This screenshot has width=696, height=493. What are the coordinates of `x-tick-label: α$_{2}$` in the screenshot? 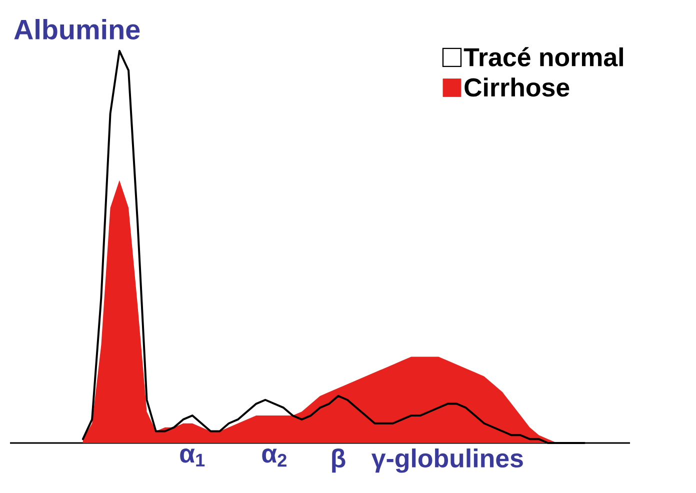 It's located at (274, 457).